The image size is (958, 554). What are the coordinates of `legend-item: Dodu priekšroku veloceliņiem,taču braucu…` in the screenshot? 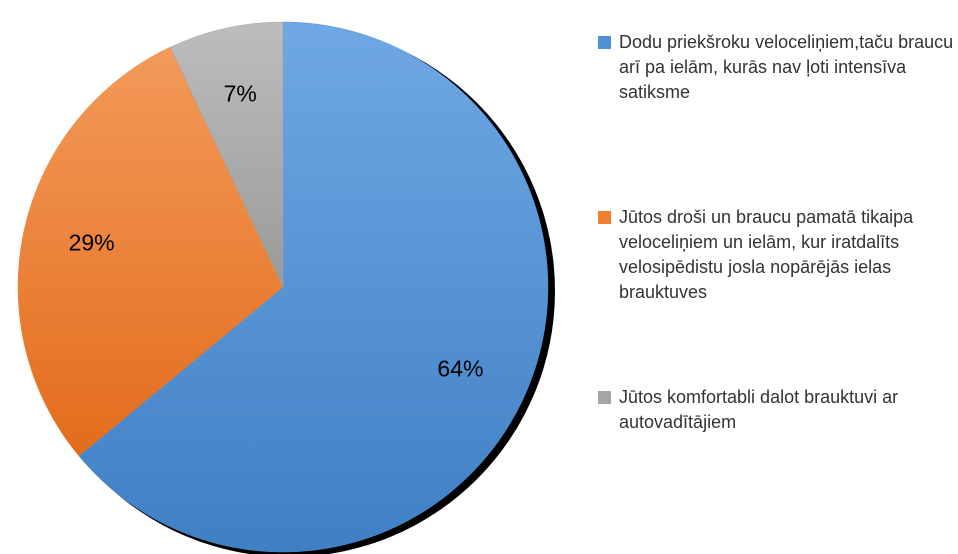 It's located at (776, 67).